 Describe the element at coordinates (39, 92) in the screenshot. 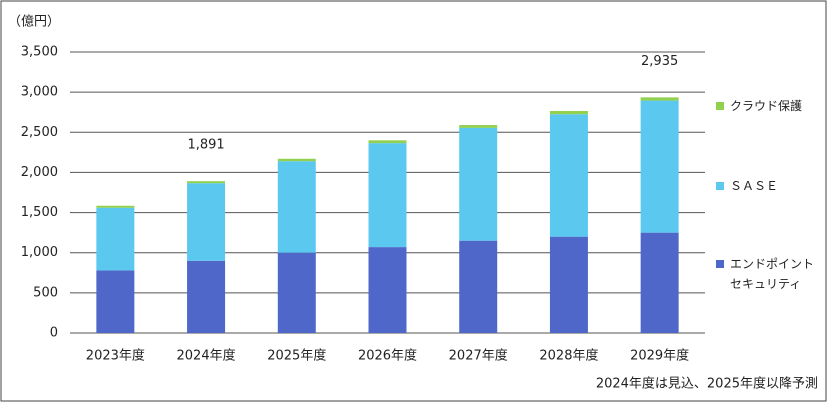

I see `y-tick-label: 3,000` at that location.